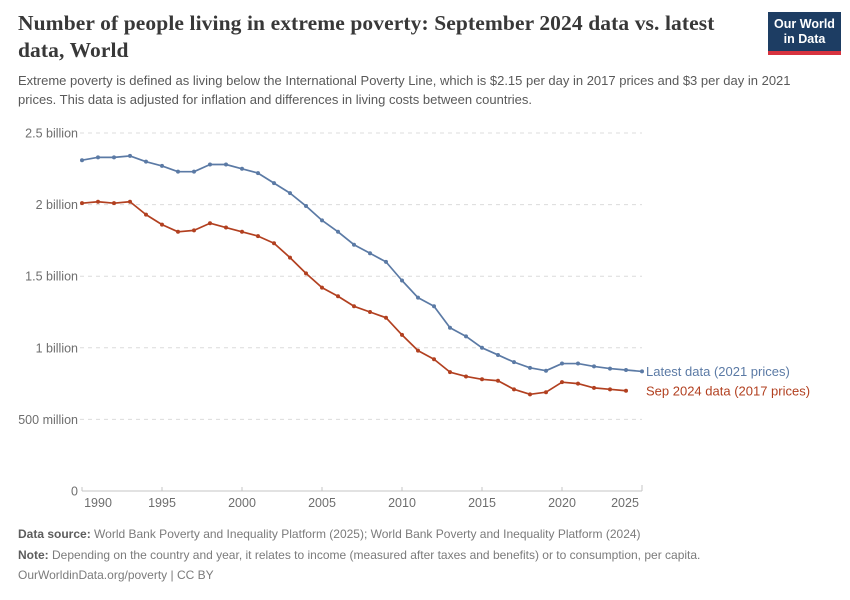 Image resolution: width=850 pixels, height=600 pixels. I want to click on y-axis-label: 500 million, so click(48, 420).